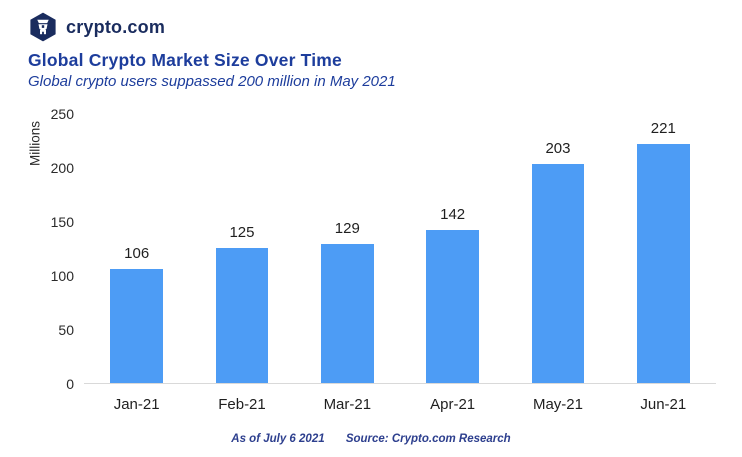 The image size is (742, 457). I want to click on x-axis-labels: Jan-21 Feb-21 Mar-21 Apr-21 May-21 Jun-21, so click(400, 404).